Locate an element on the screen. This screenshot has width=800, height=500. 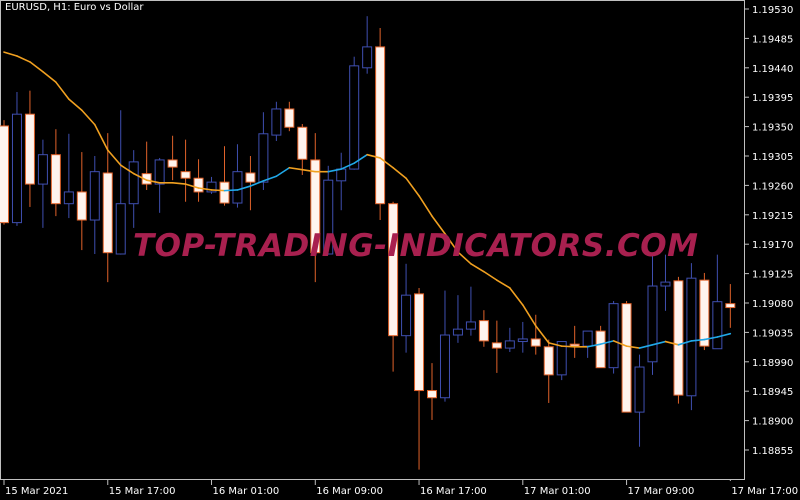
x-tick-label: 17 Mar 09:00 is located at coordinates (661, 491).